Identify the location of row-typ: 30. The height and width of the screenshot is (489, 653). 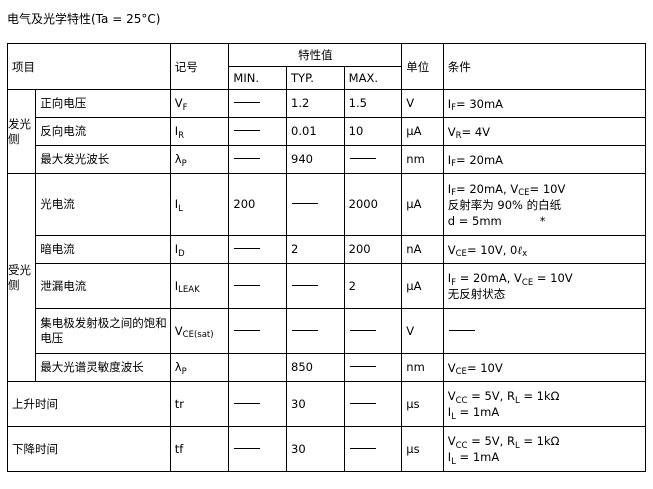
(315, 404).